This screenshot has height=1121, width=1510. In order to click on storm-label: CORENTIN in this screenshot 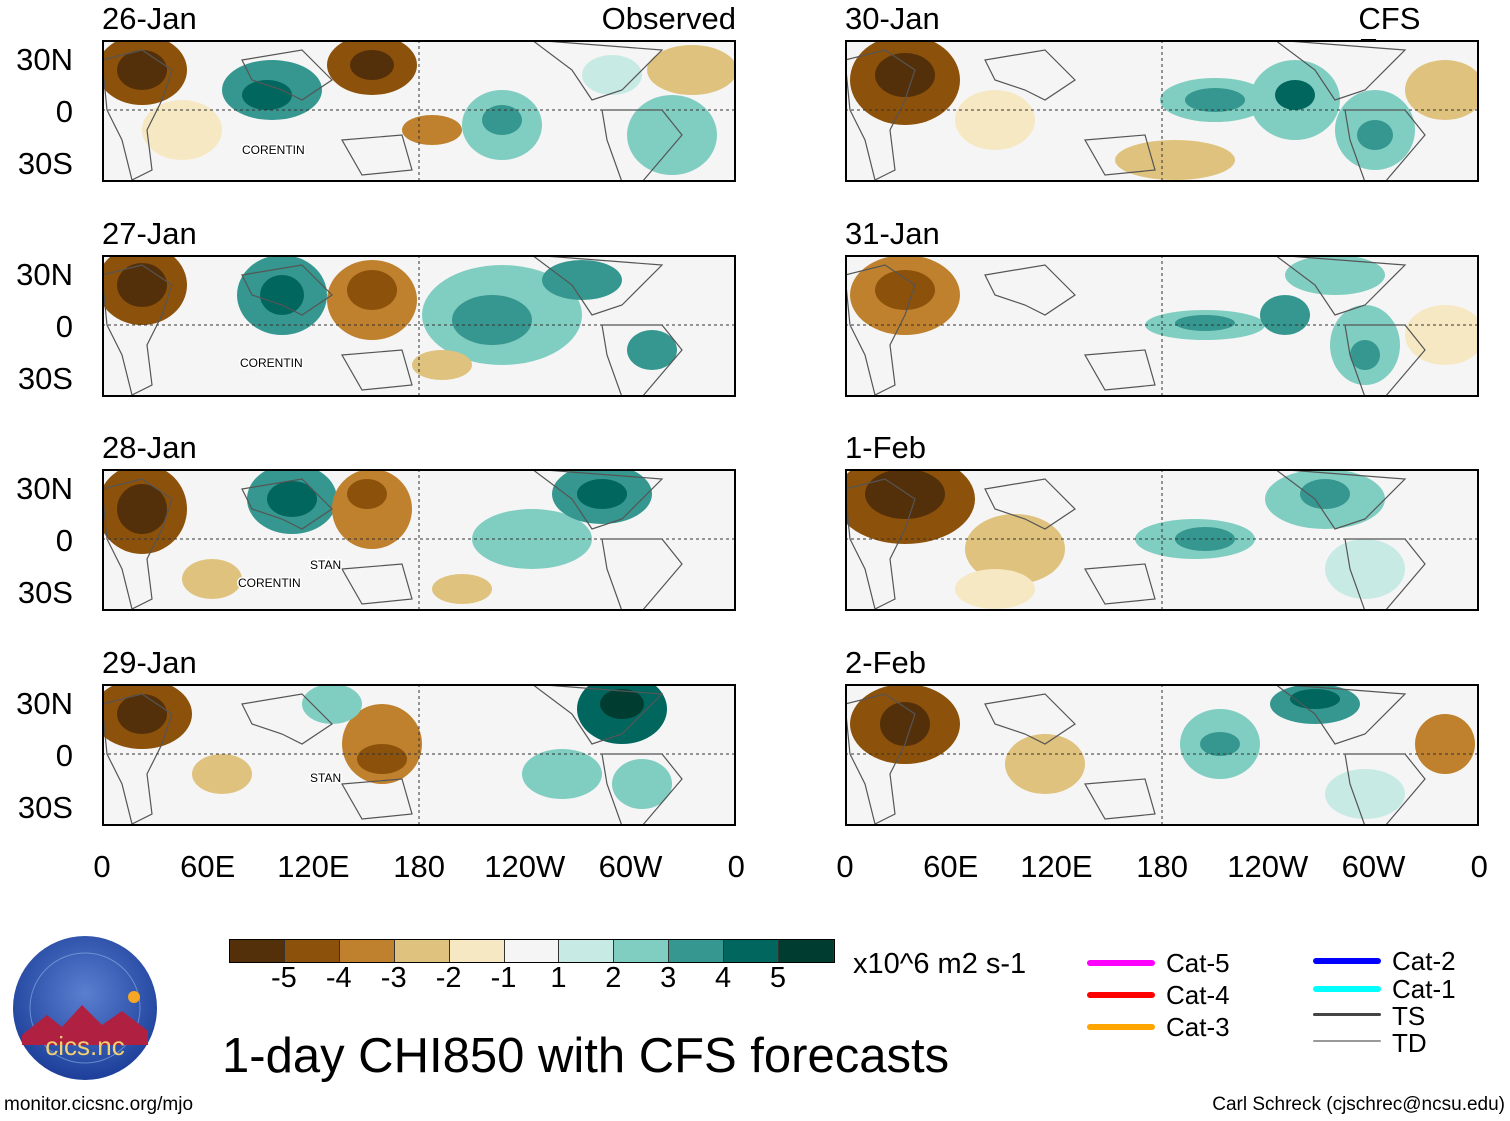, I will do `click(269, 583)`.